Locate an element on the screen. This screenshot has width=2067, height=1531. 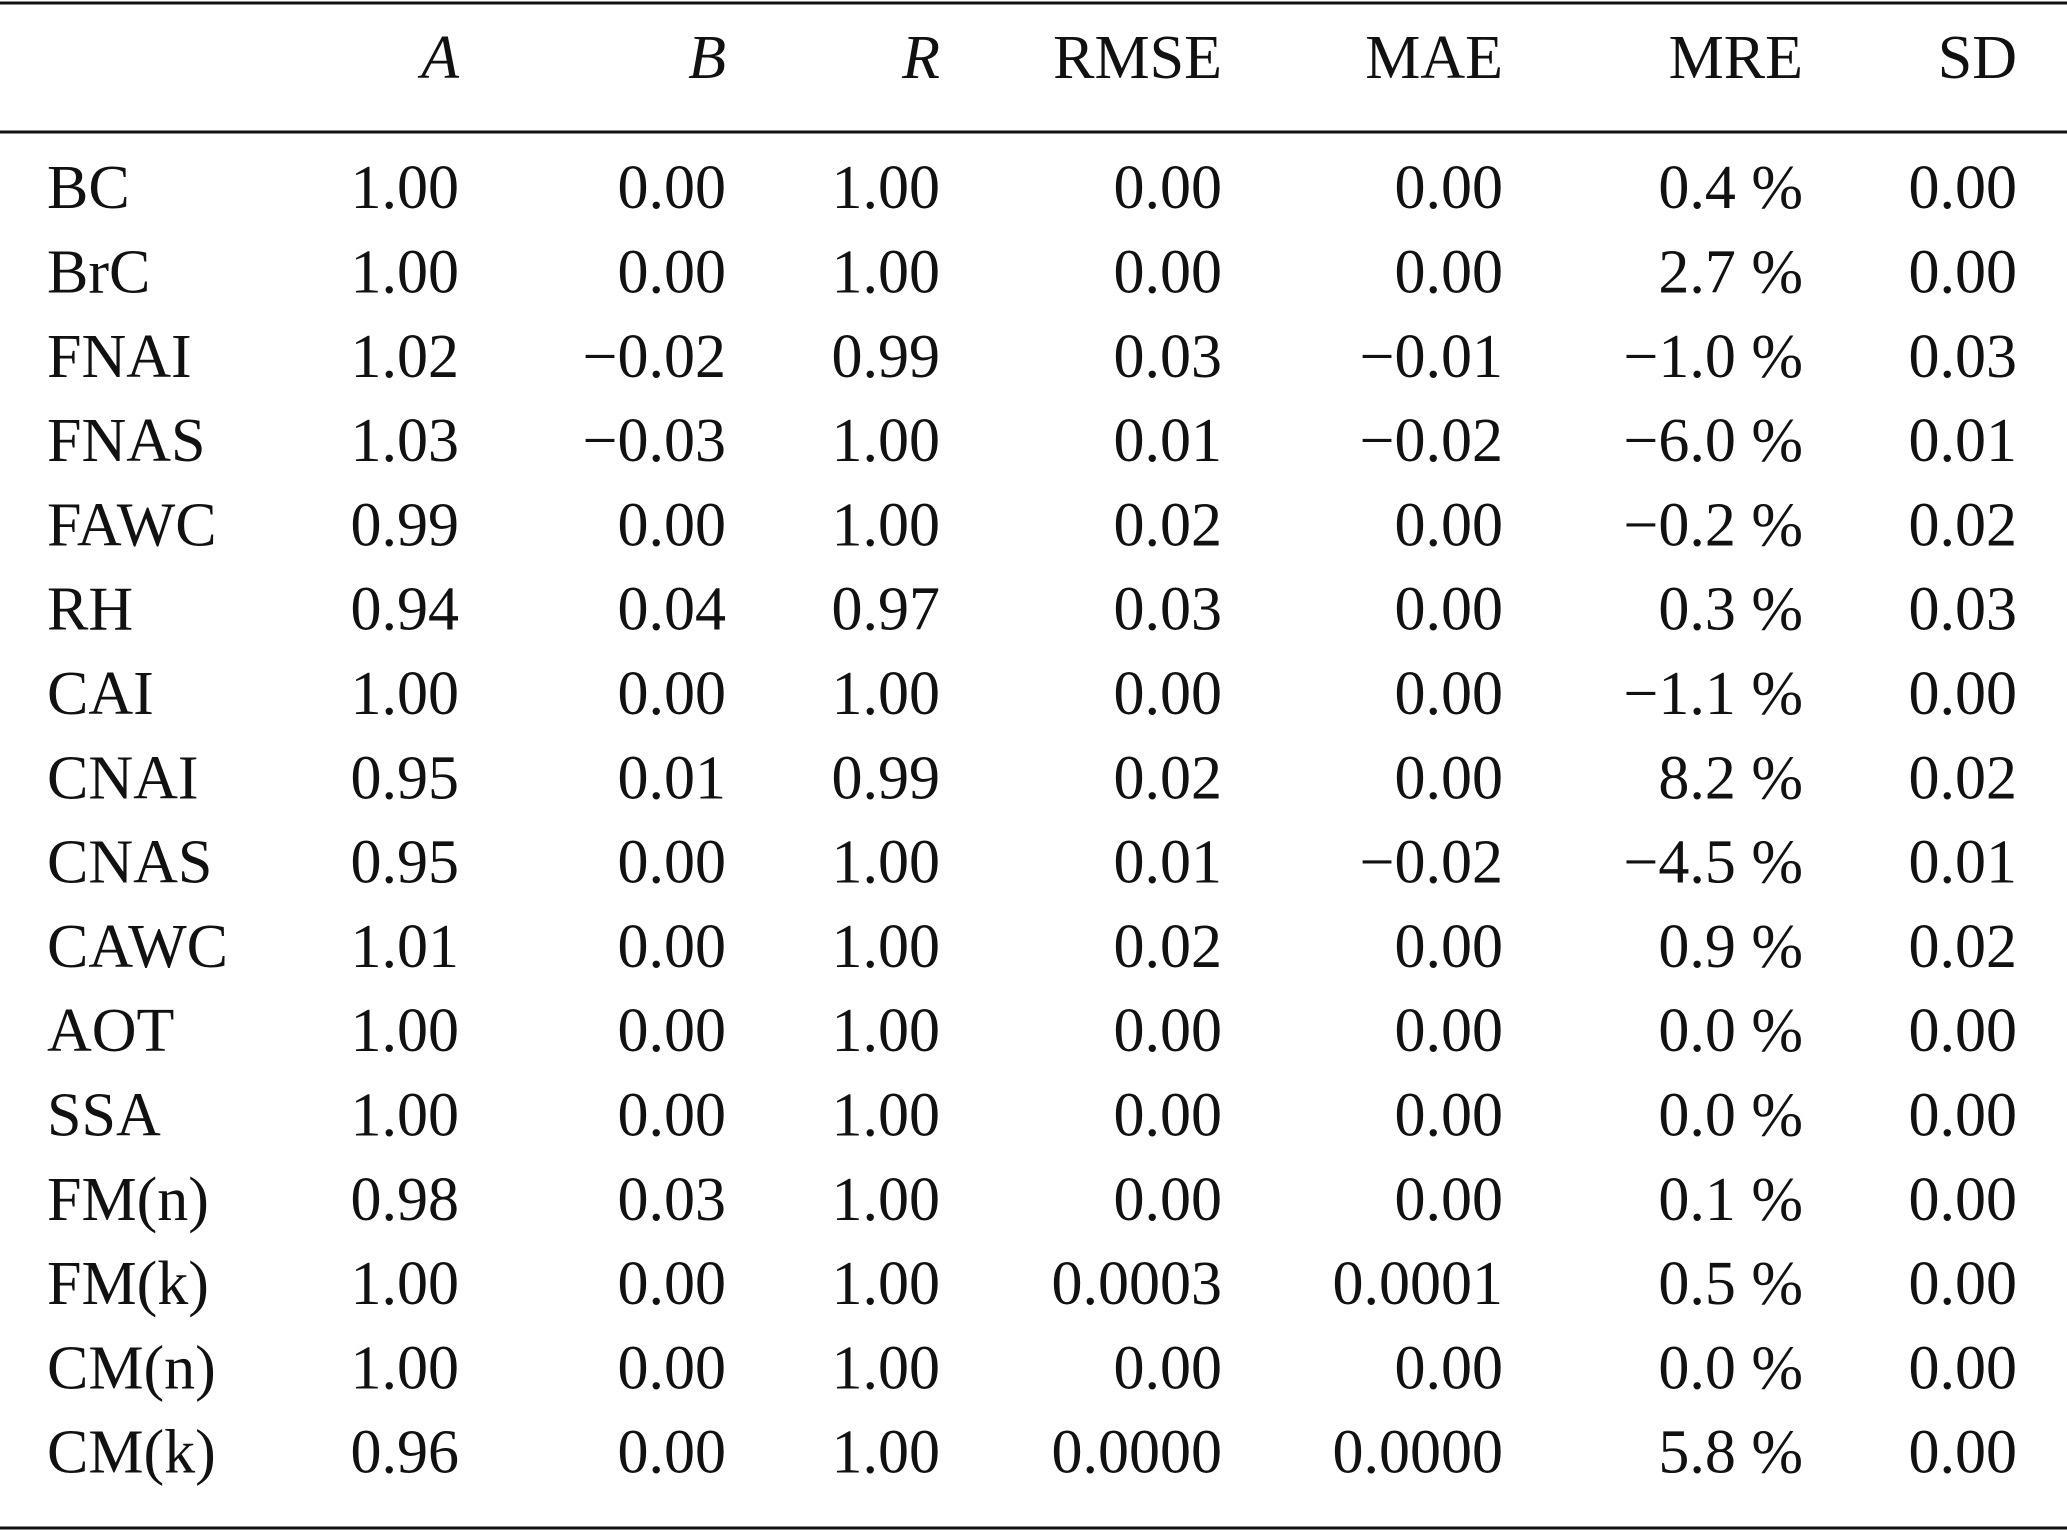
row-label: BrC is located at coordinates (98, 273).